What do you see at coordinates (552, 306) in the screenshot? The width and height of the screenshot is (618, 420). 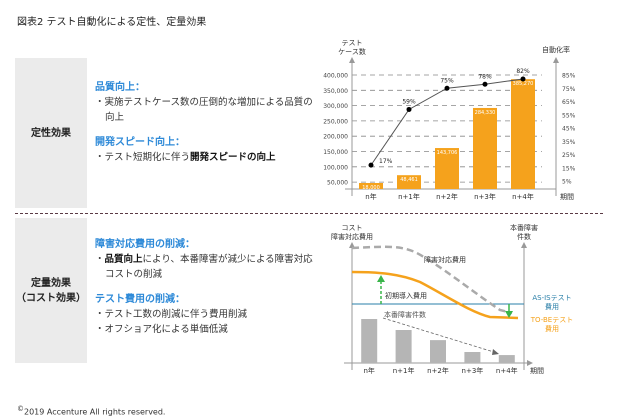 I see `asis-cost-label: 費用` at bounding box center [552, 306].